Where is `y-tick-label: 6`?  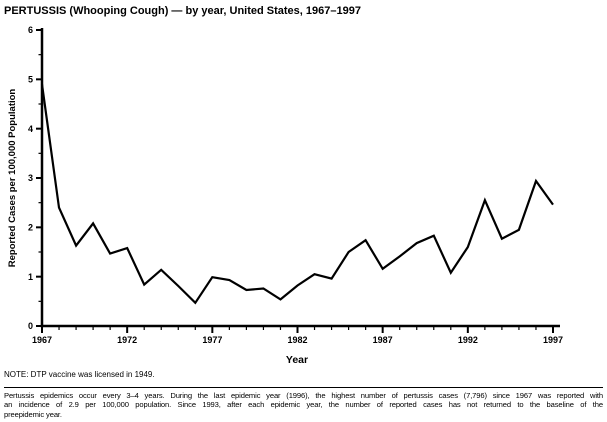 y-tick-label: 6 is located at coordinates (30, 30).